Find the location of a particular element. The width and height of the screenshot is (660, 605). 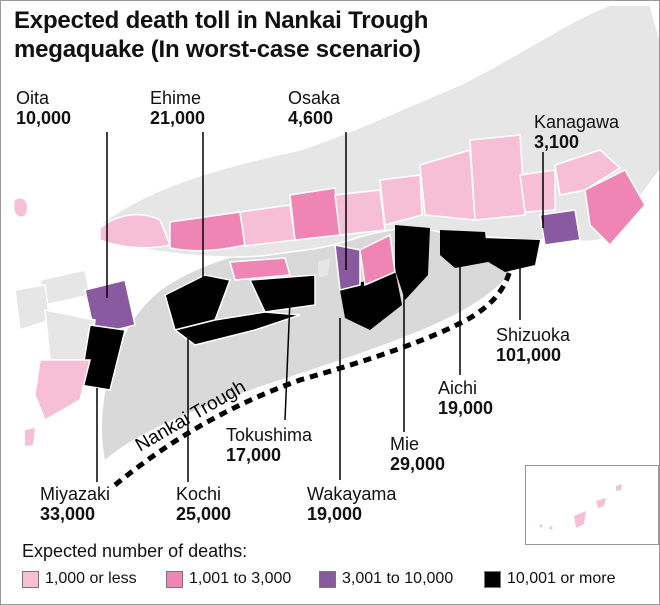

pref-kyoto is located at coordinates (360, 212).